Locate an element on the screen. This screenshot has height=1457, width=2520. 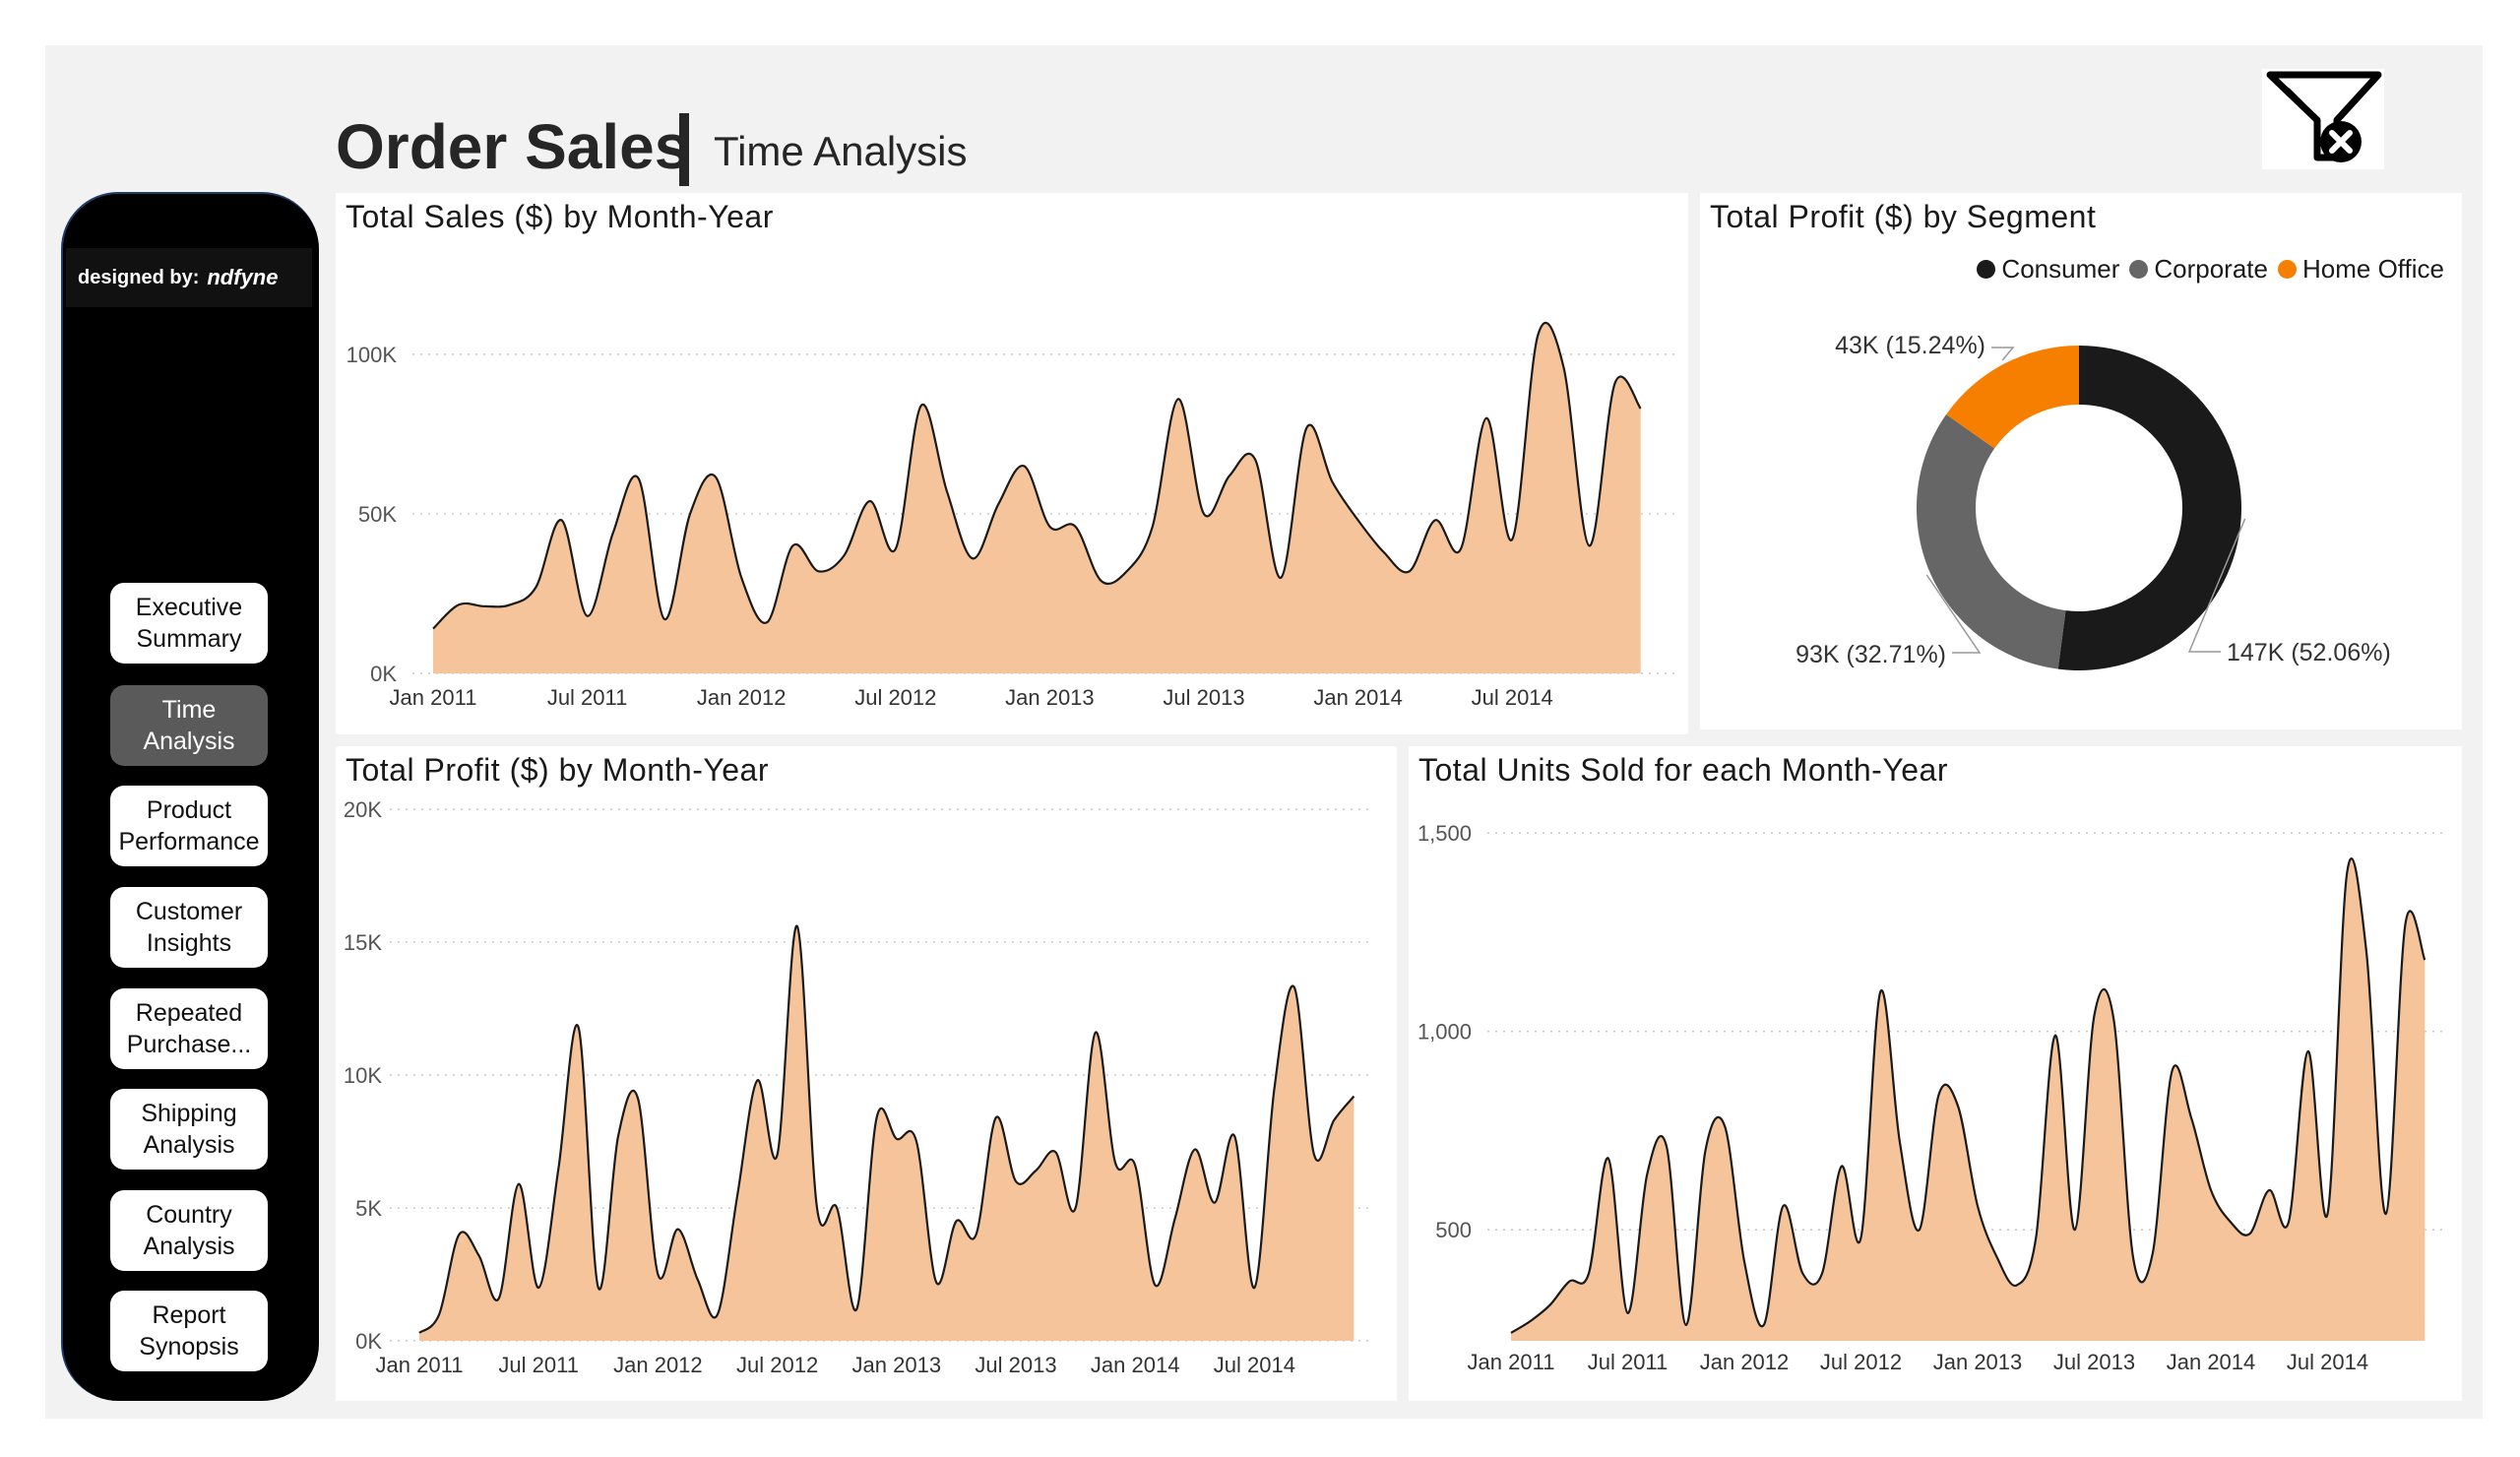
clear-filters-button is located at coordinates (2323, 119).